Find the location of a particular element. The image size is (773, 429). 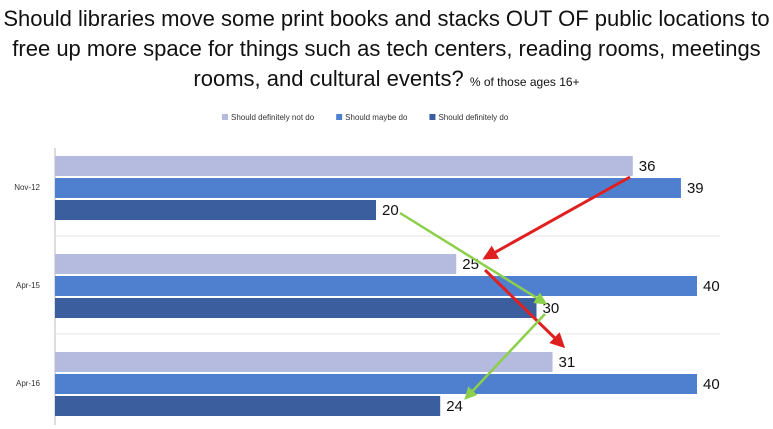

data-label: 31 is located at coordinates (567, 362).